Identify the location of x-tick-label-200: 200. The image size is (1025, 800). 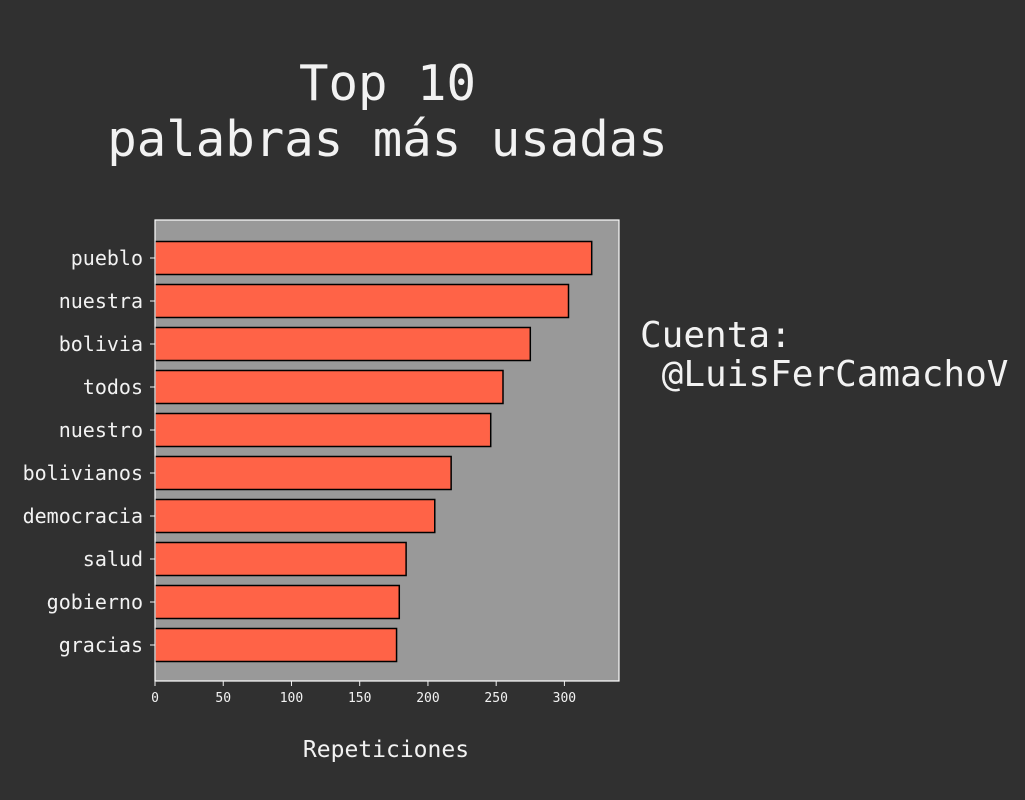
(427, 698).